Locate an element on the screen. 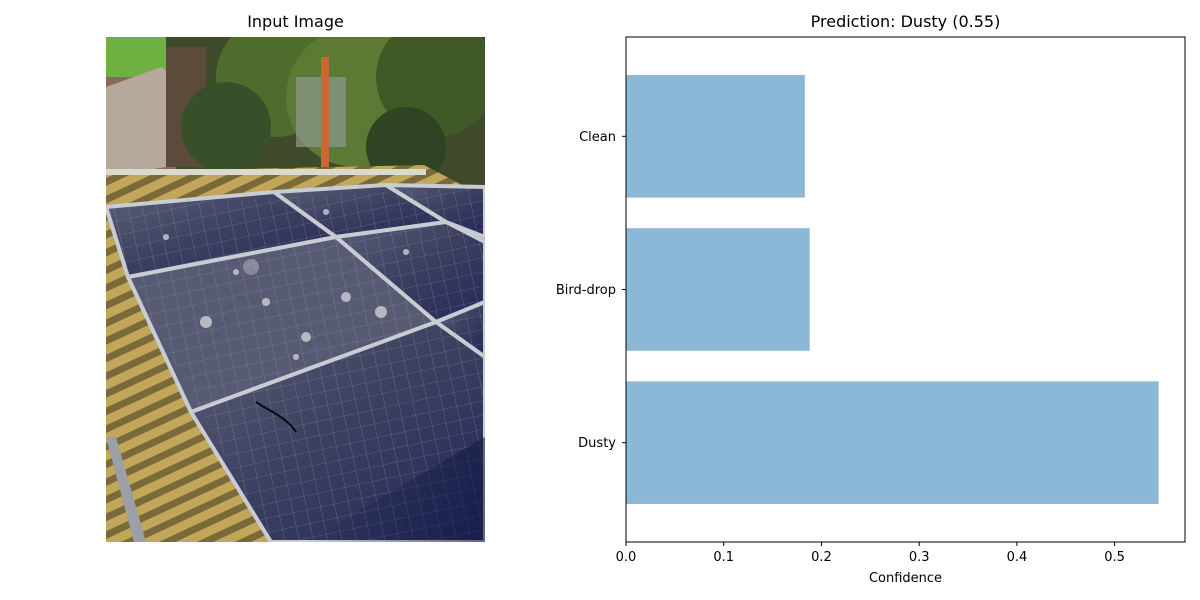 The width and height of the screenshot is (1200, 600). image-panel-title: Input Image is located at coordinates (295, 21).